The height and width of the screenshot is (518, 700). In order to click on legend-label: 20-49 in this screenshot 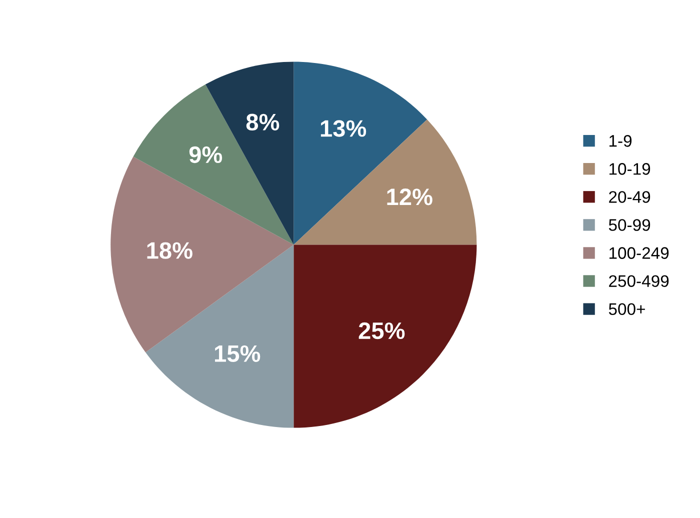, I will do `click(629, 197)`.